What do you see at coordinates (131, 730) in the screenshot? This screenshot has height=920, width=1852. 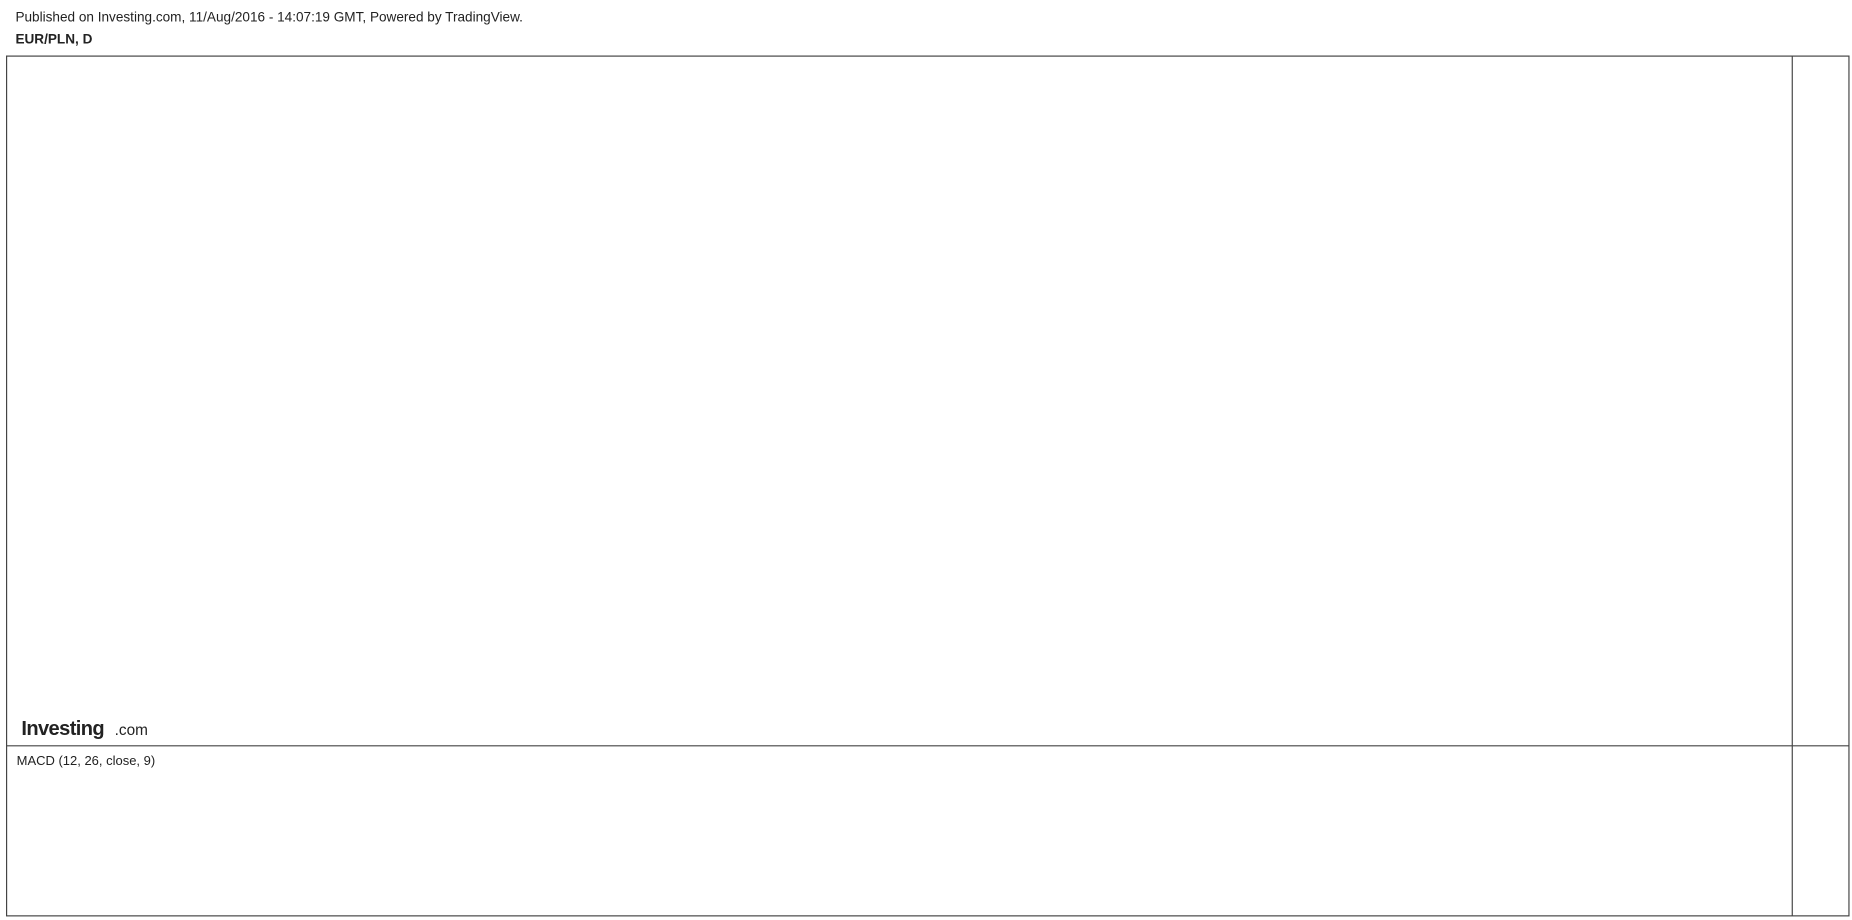 I see `logo-suffix: .com` at bounding box center [131, 730].